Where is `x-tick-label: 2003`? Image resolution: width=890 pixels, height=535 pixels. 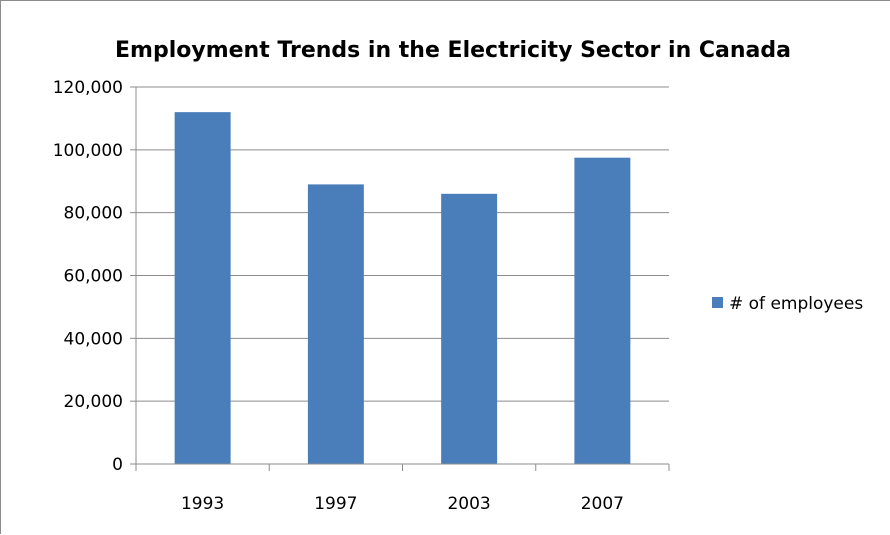 x-tick-label: 2003 is located at coordinates (468, 504).